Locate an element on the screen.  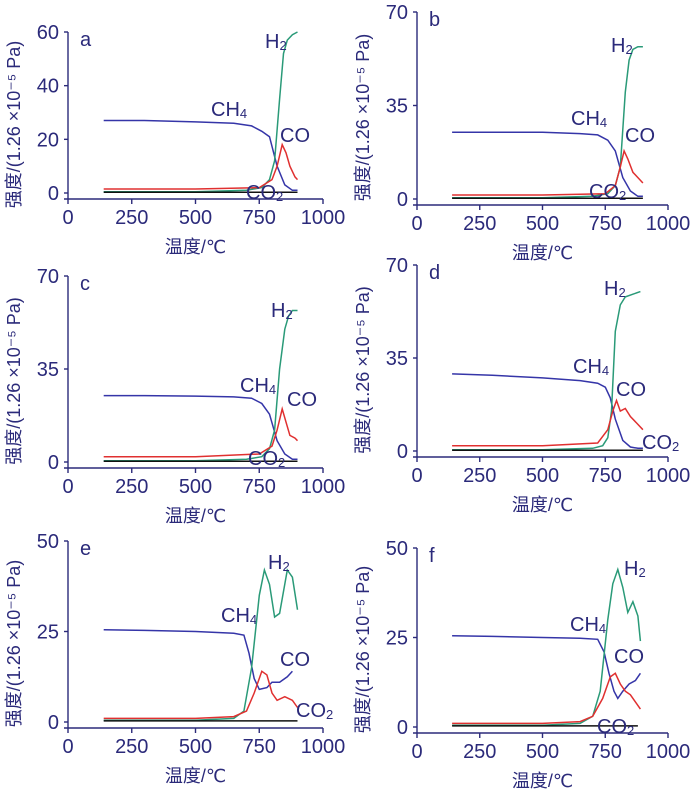
panel-letter: a is located at coordinates (86, 40).